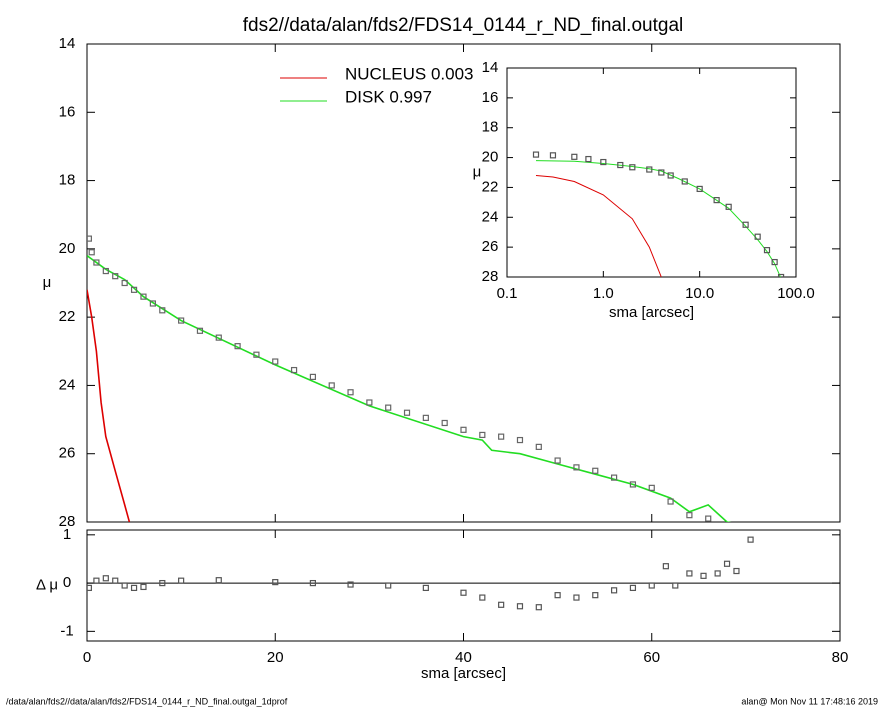 The image size is (885, 708). Describe the element at coordinates (87, 657) in the screenshot. I see `x-tick-label: 0` at that location.